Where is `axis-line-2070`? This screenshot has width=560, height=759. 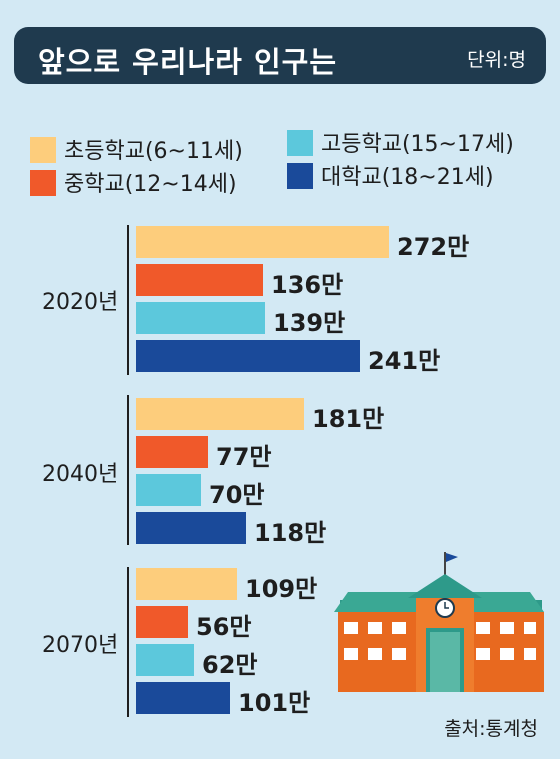 axis-line-2070 is located at coordinates (128, 642).